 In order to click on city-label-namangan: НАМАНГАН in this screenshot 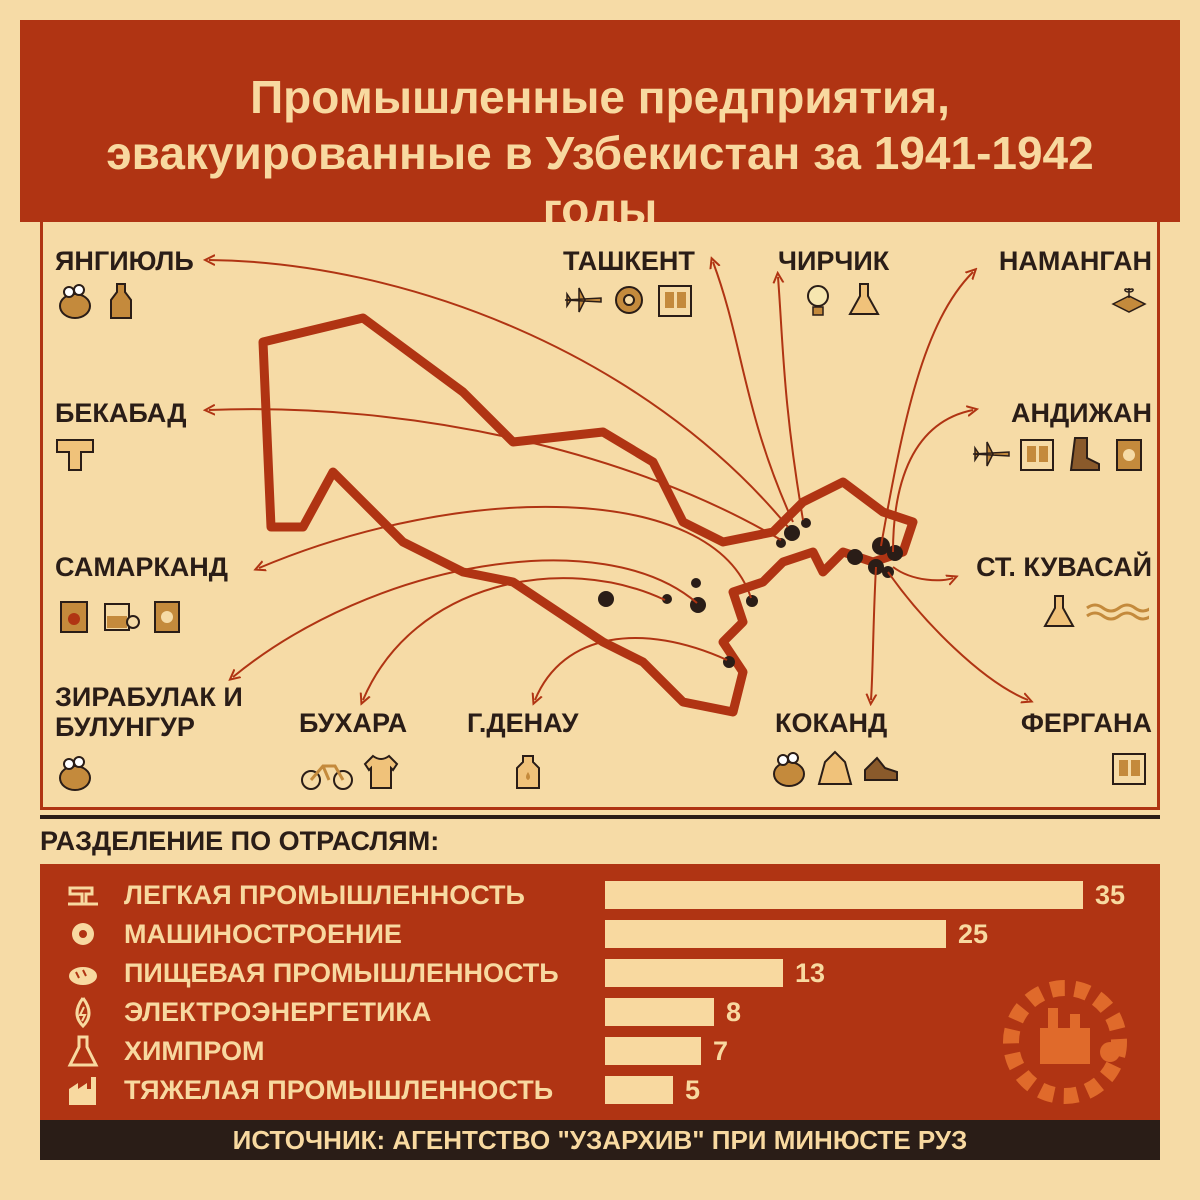, I will do `click(1075, 261)`.